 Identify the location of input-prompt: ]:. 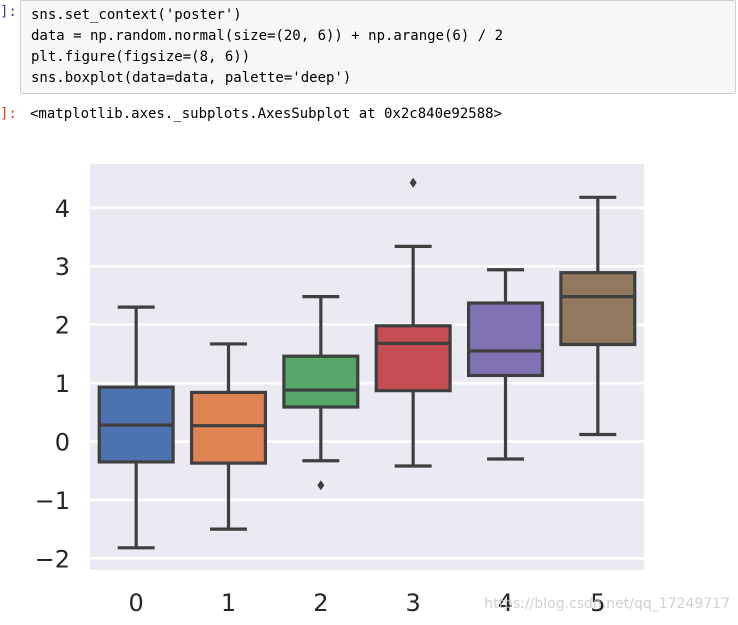
(8, 12).